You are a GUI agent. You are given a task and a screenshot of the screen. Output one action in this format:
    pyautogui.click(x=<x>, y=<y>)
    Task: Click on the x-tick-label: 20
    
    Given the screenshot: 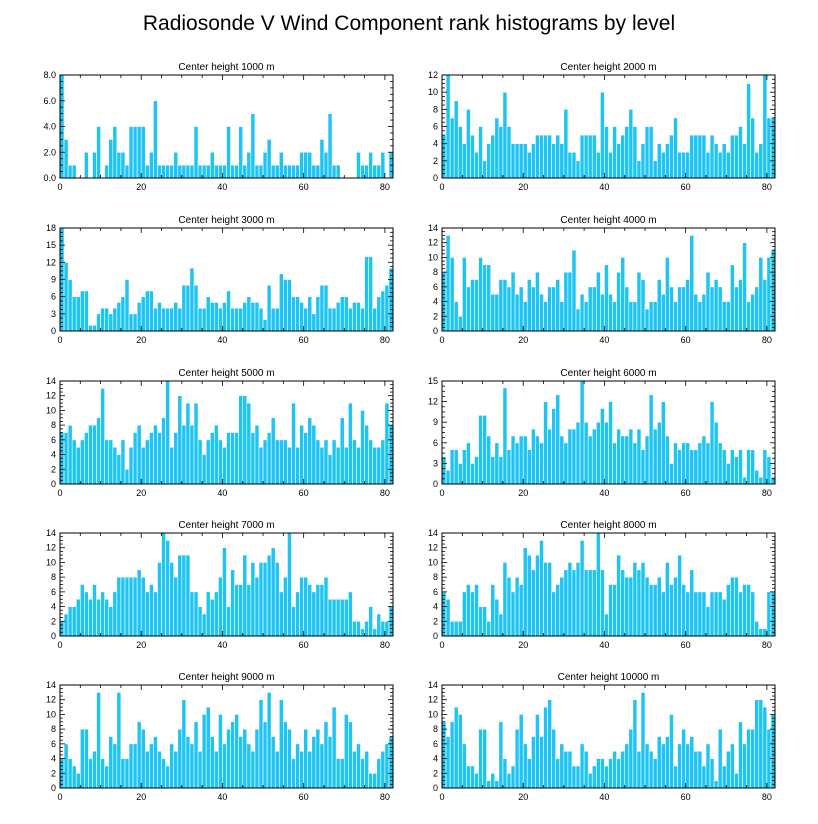 What is the action you would take?
    pyautogui.click(x=523, y=340)
    